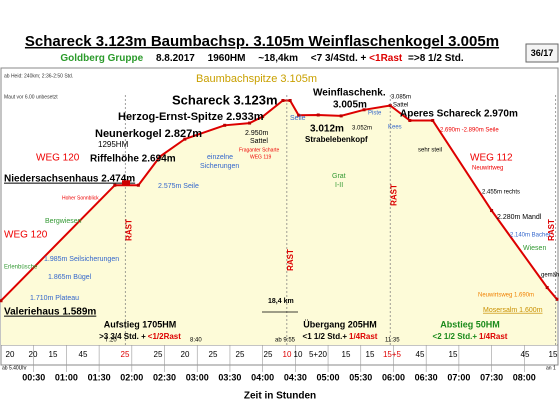 Image resolution: width=560 pixels, height=420 pixels. What do you see at coordinates (131, 377) in the screenshot?
I see `x-tick-label: 02:00` at bounding box center [131, 377].